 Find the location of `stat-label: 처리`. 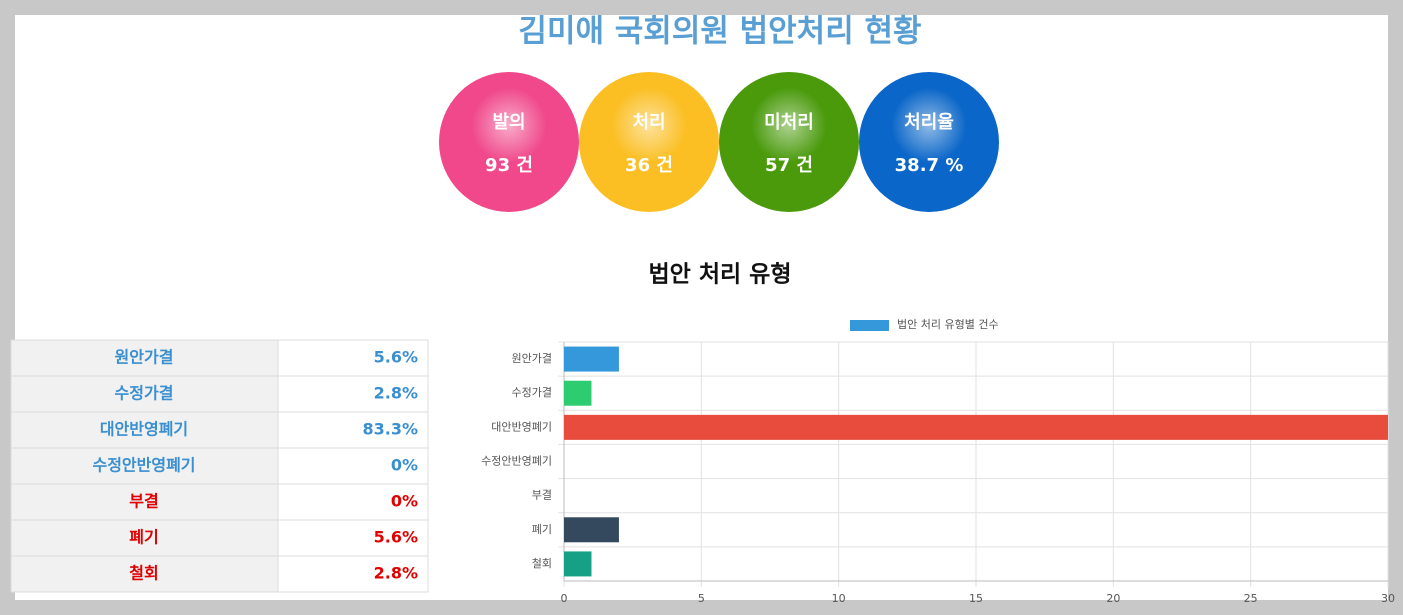

stat-label: 처리 is located at coordinates (648, 122).